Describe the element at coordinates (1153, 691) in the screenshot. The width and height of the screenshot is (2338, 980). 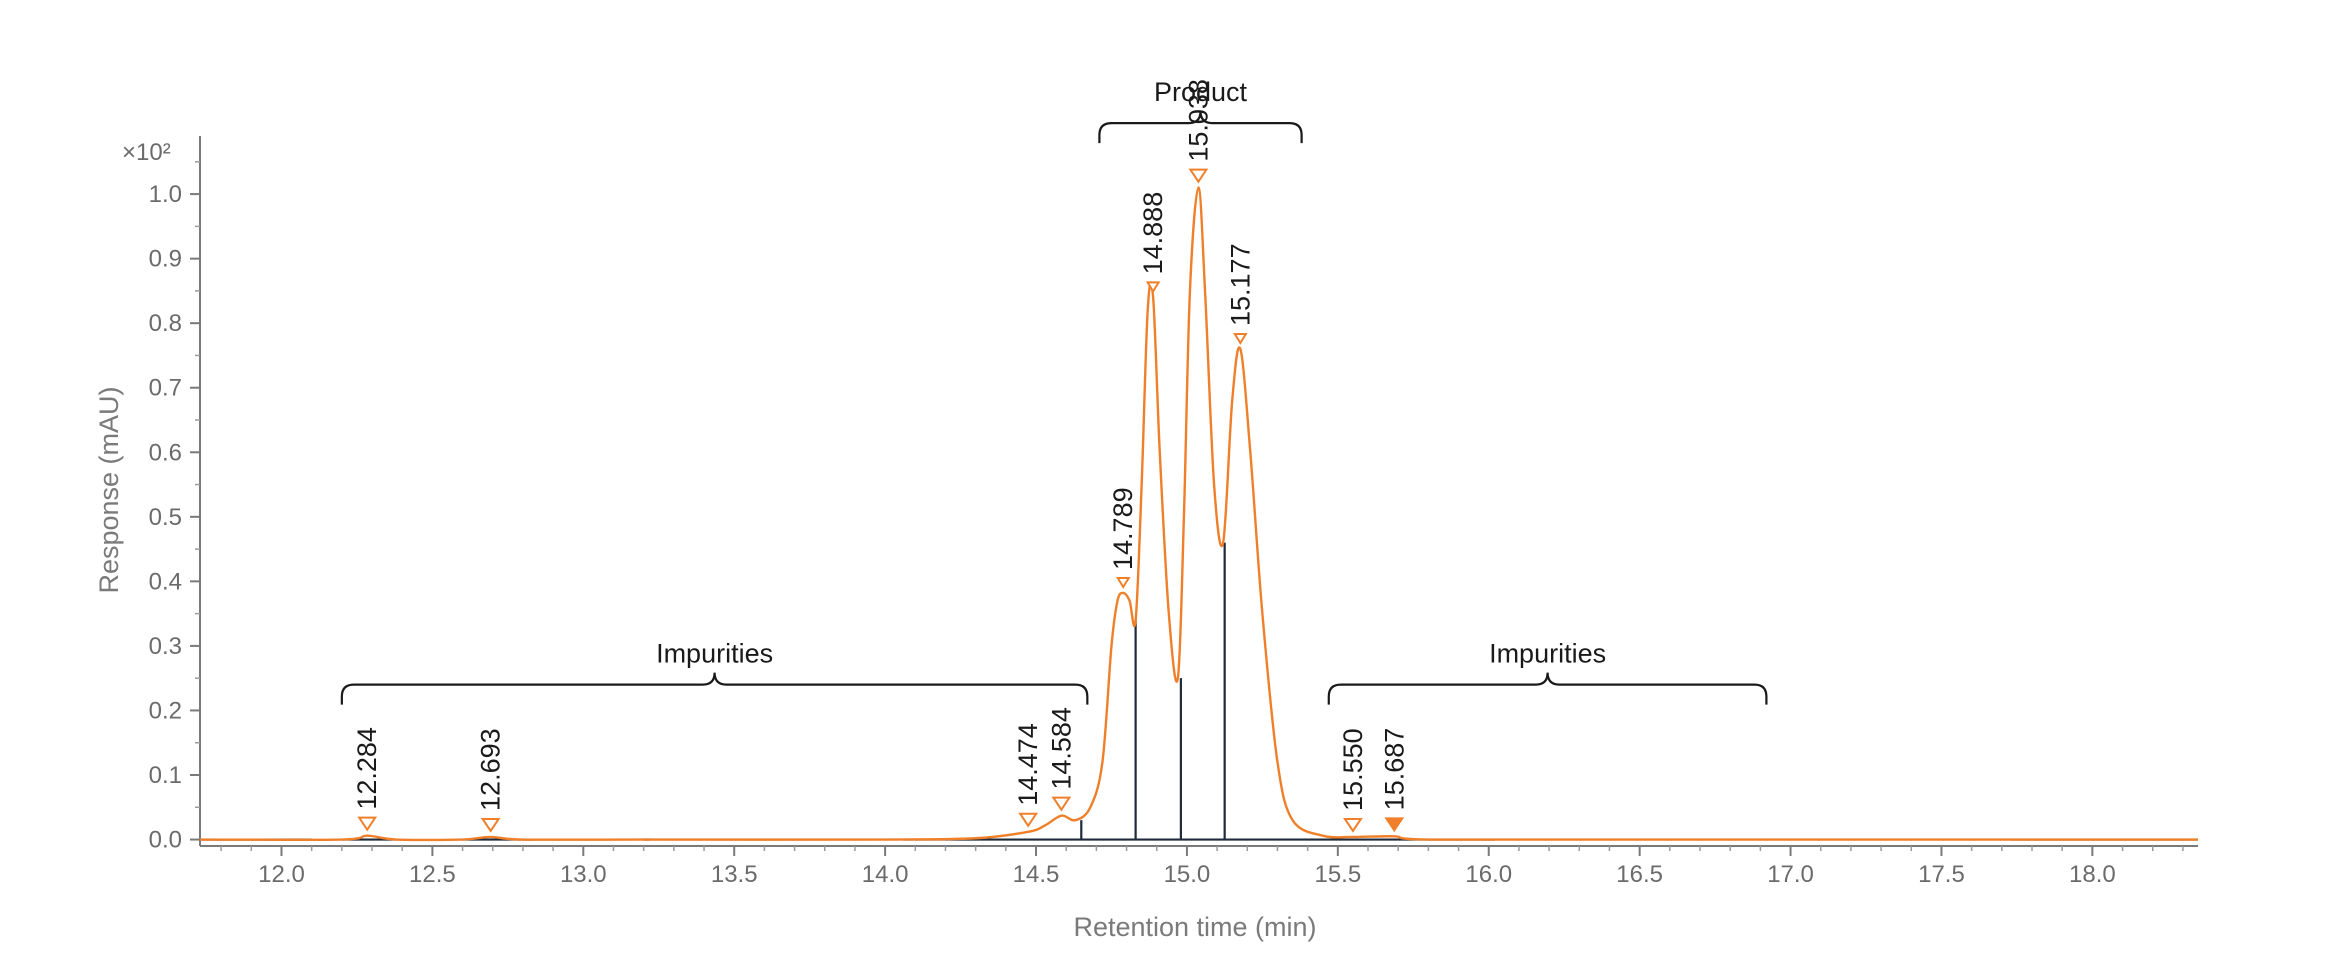
I see `peak-dividers` at that location.